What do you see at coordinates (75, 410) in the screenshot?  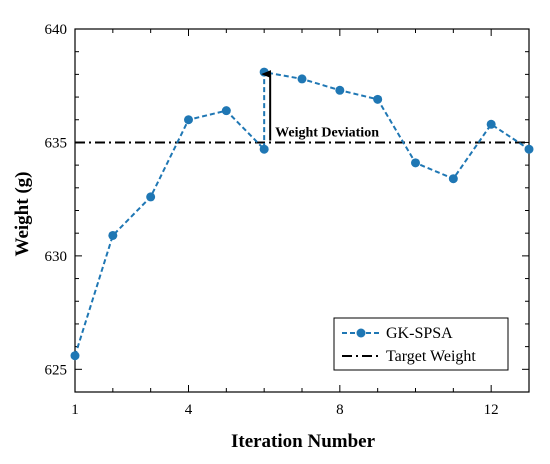 I see `x-tick-label: 1` at bounding box center [75, 410].